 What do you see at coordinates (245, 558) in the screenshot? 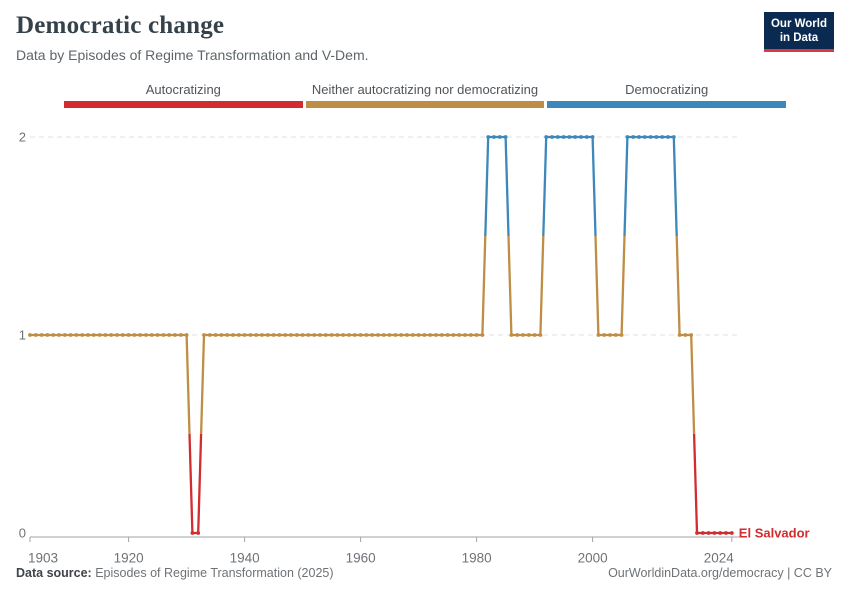
I see `svg-text: 1940` at bounding box center [245, 558].